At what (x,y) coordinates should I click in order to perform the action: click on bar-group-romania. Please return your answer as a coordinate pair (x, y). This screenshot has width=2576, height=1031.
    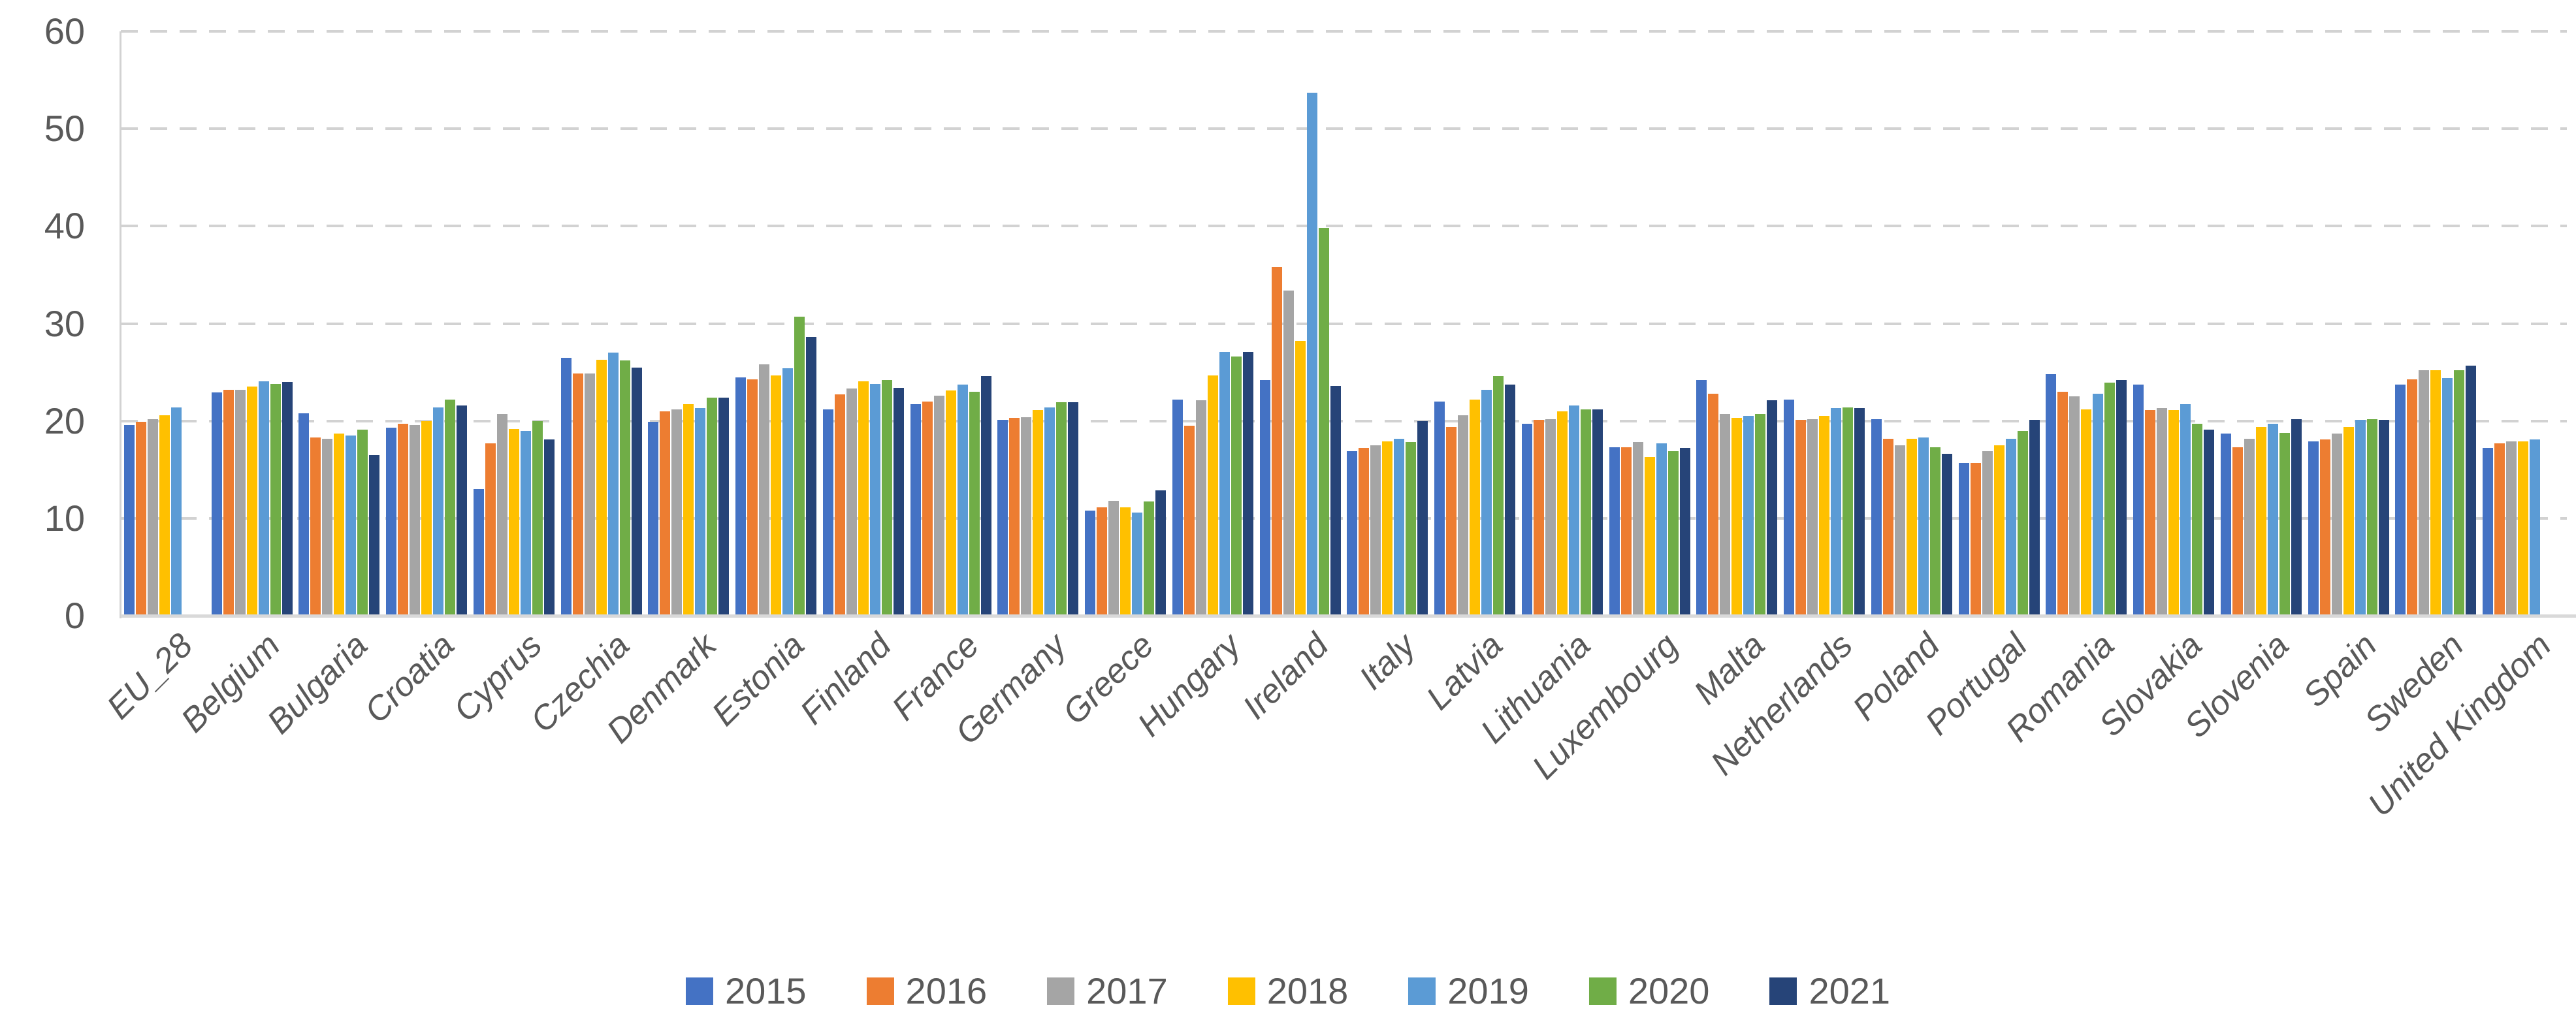
    Looking at the image, I should click on (2087, 323).